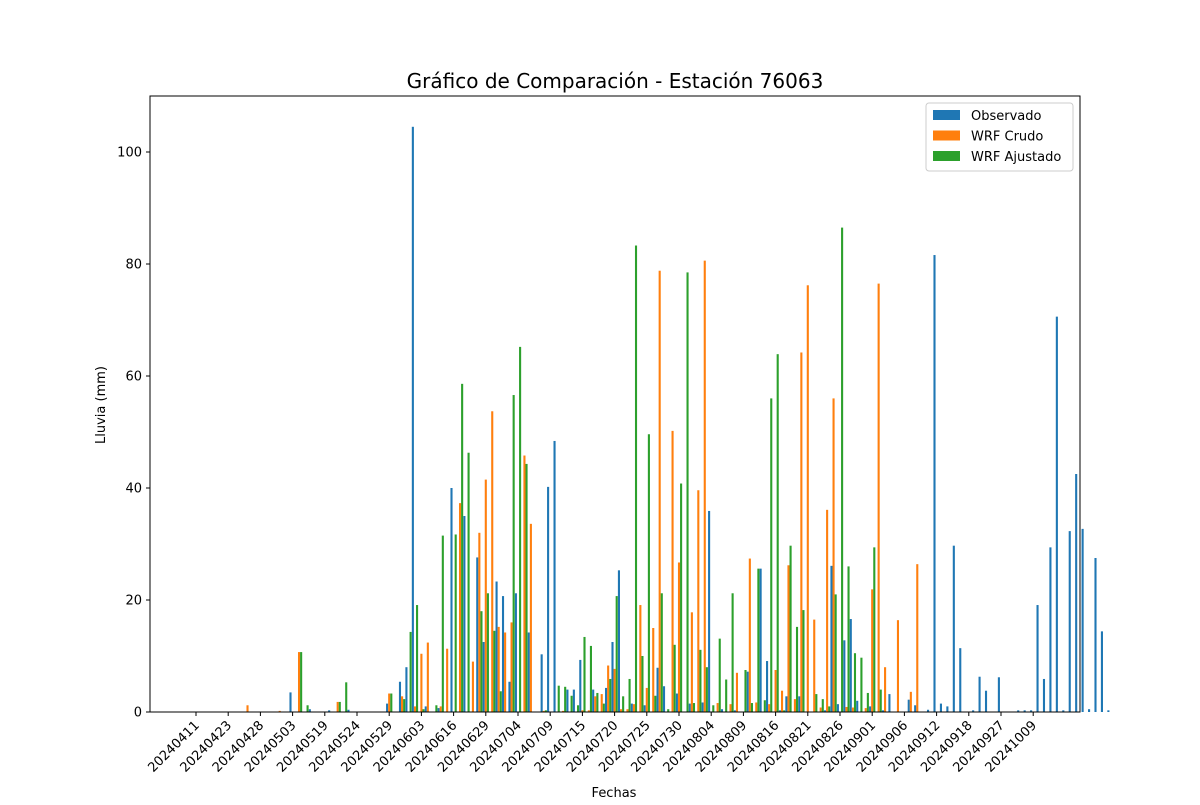 Image resolution: width=1200 pixels, height=805 pixels. I want to click on y-tick-label-4: 80, so click(133, 265).